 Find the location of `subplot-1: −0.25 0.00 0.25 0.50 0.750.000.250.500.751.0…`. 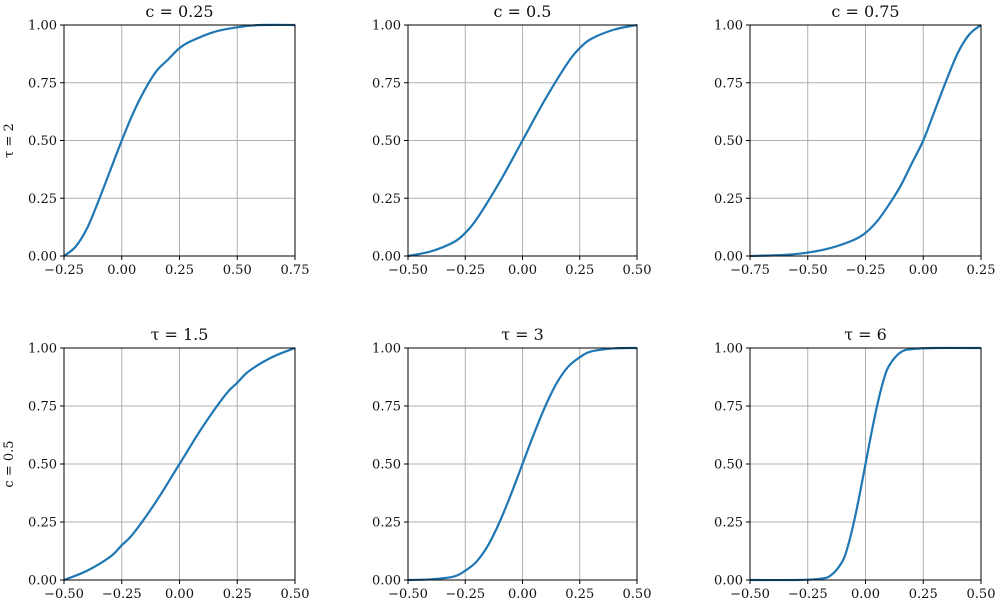

subplot-1: −0.25 0.00 0.25 0.50 0.750.000.250.500.751.0… is located at coordinates (155, 140).